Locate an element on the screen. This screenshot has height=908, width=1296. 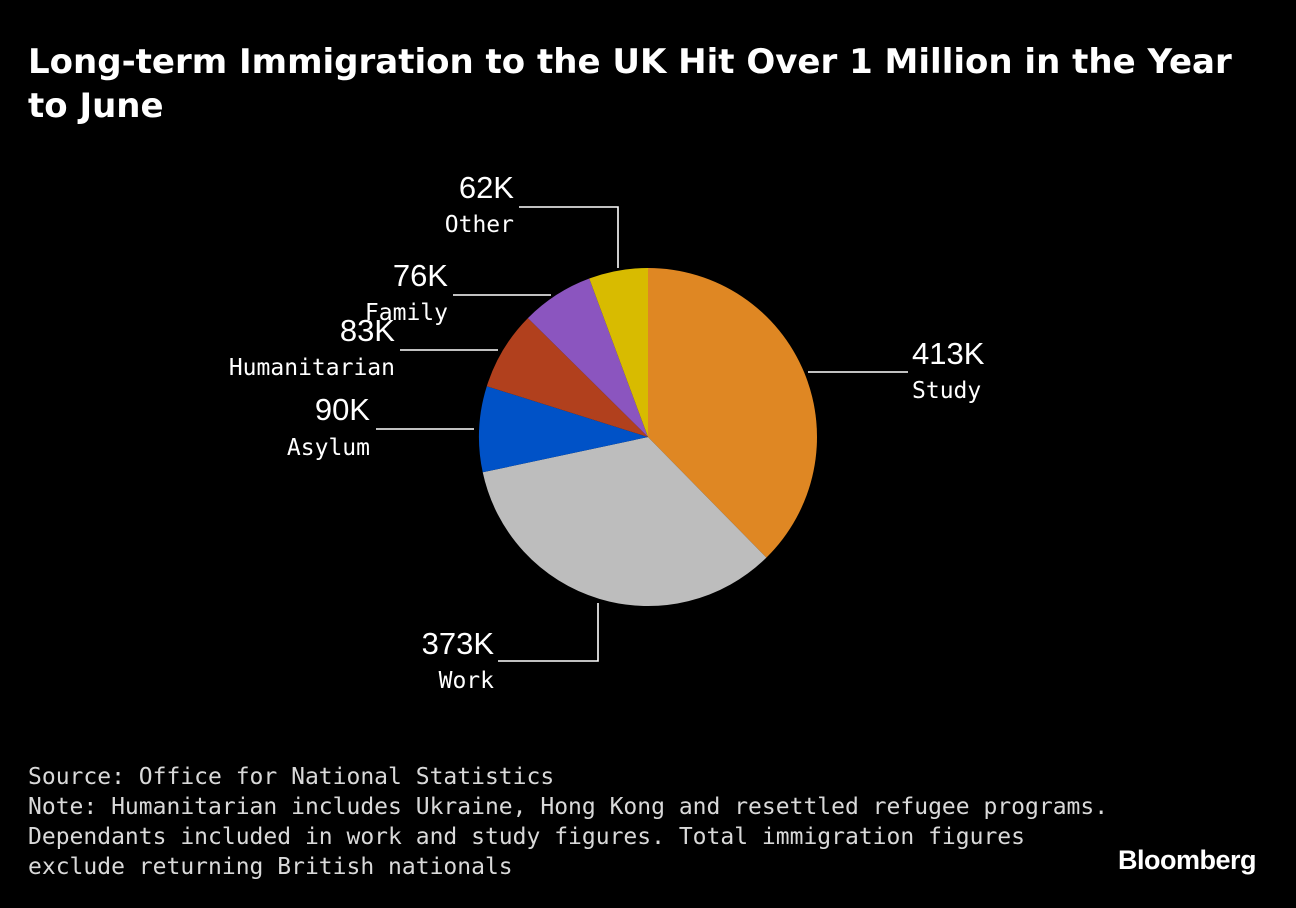
category-label-asylum: Asylum is located at coordinates (328, 448).